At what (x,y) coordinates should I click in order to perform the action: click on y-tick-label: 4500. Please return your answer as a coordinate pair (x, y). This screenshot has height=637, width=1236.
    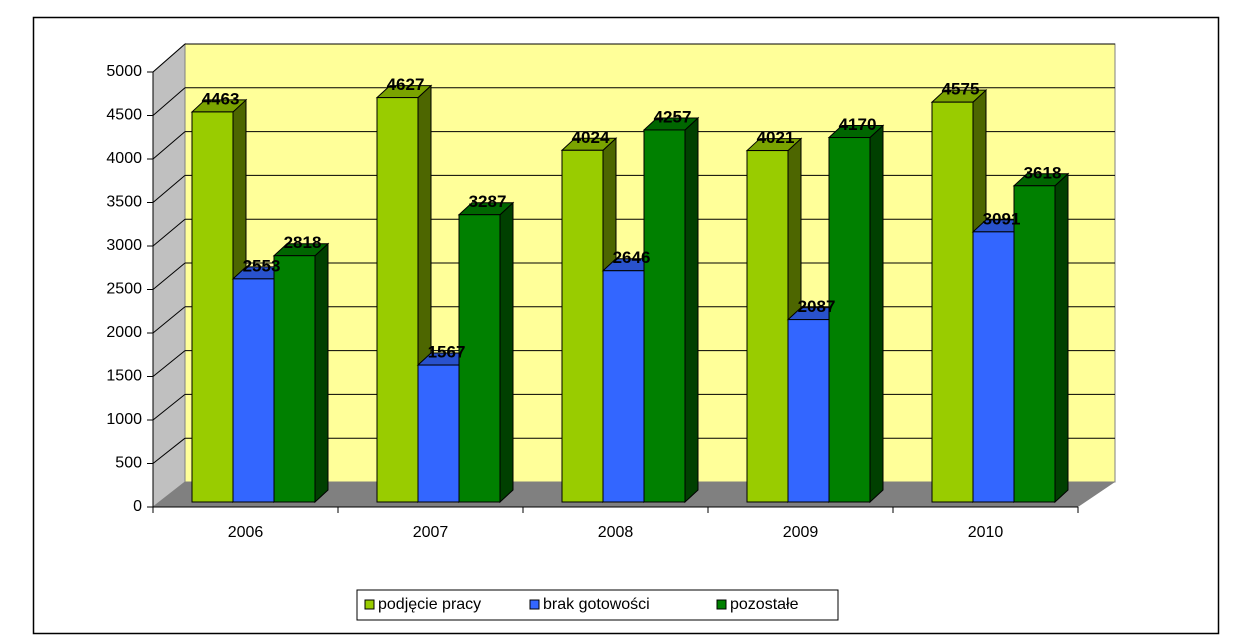
    Looking at the image, I should click on (124, 115).